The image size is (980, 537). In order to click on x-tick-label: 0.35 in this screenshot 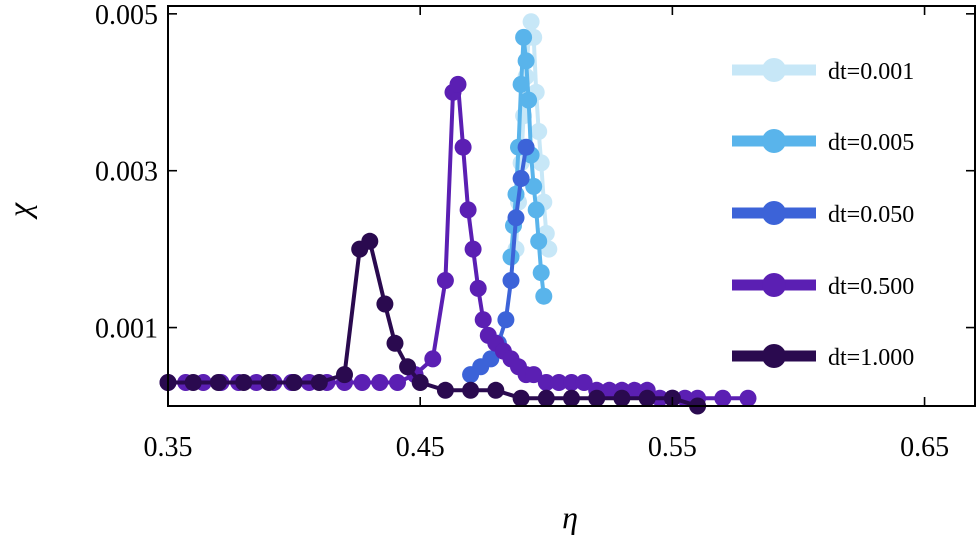, I will do `click(168, 447)`.